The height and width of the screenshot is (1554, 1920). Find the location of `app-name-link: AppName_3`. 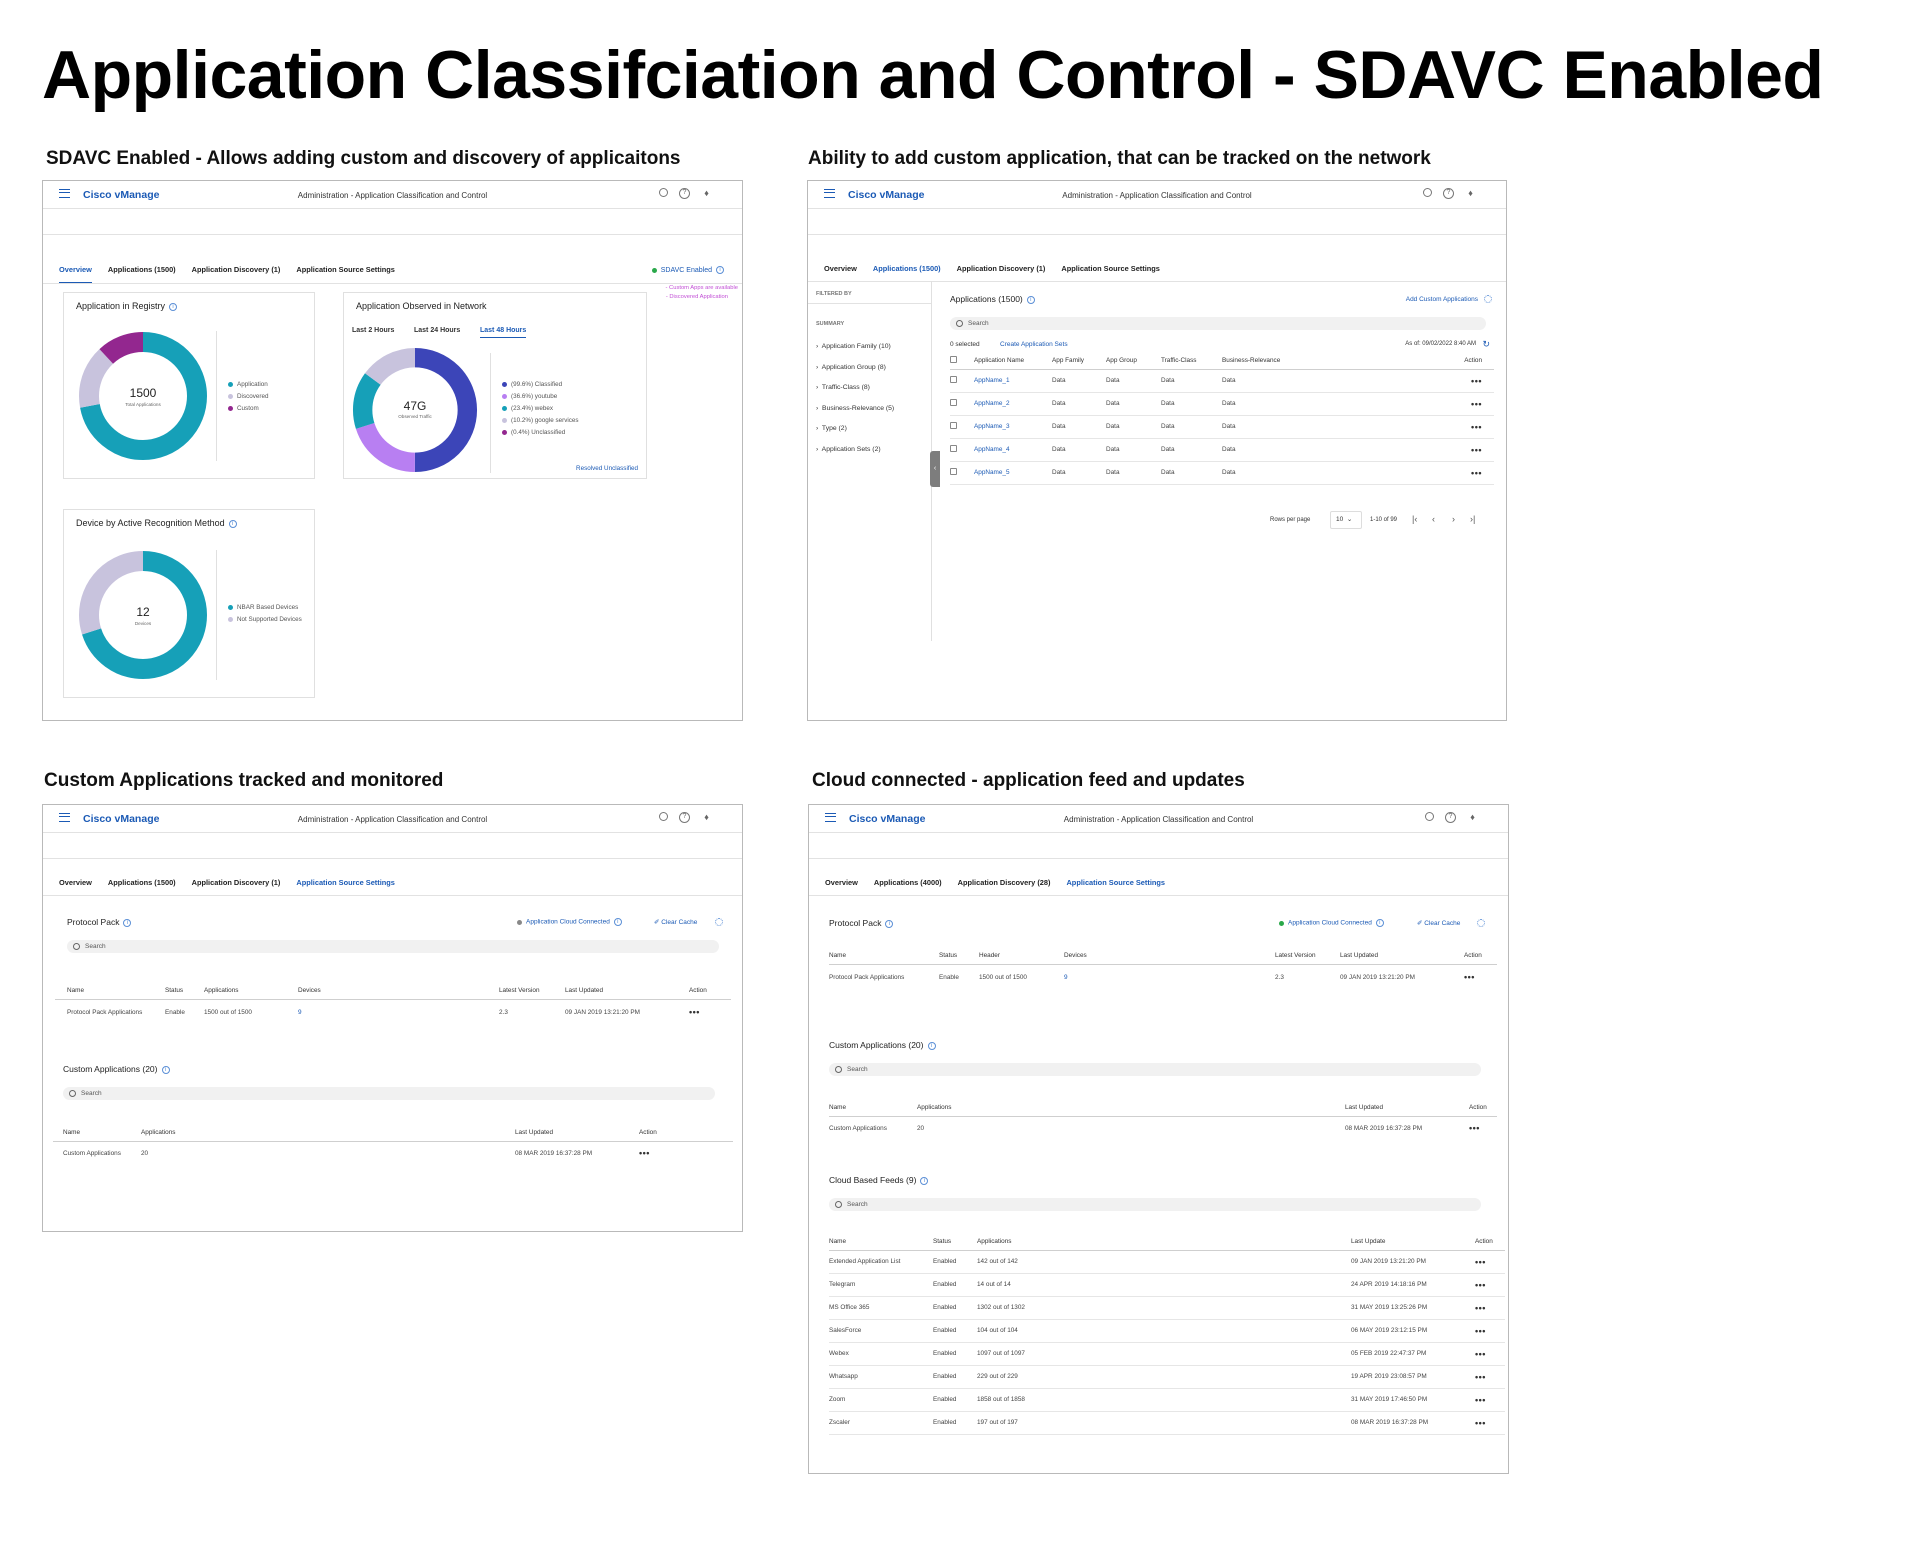

app-name-link: AppName_3 is located at coordinates (1013, 427).